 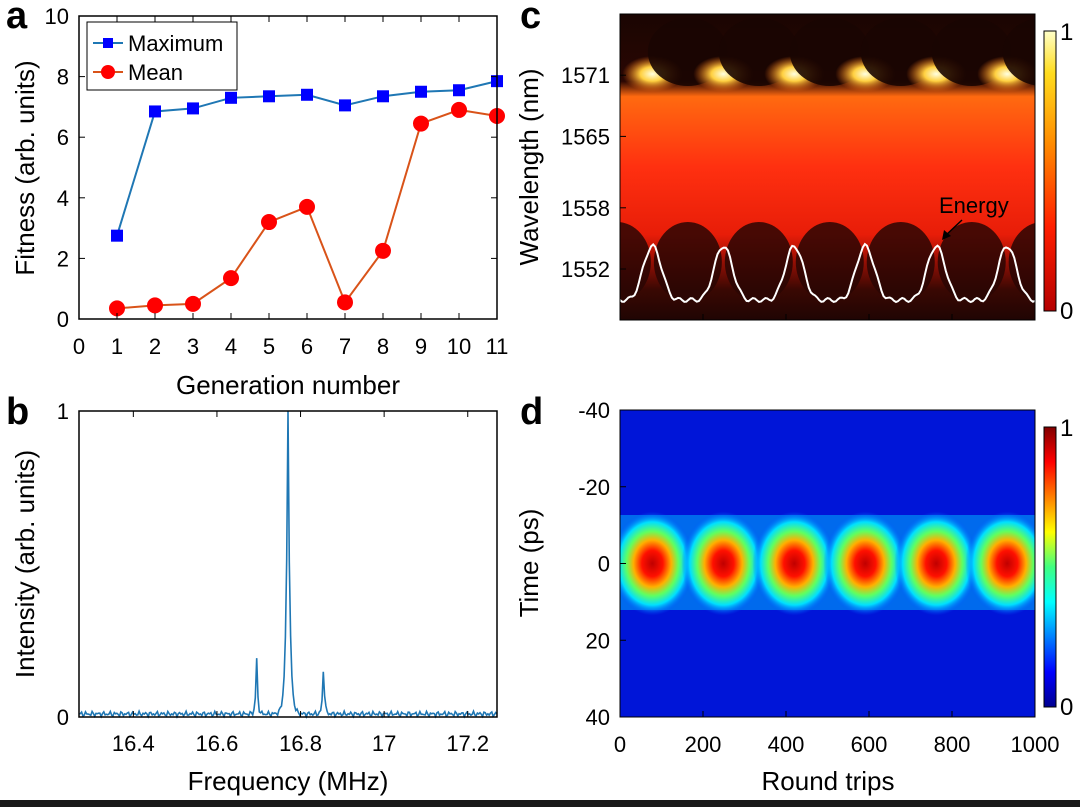 I want to click on panel-d-ytick-label: 20, so click(x=598, y=640).